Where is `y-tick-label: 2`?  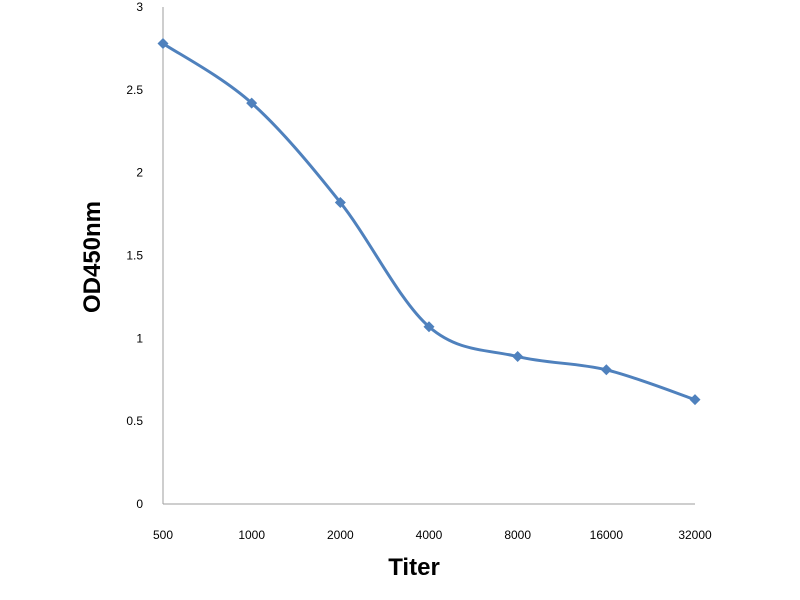
y-tick-label: 2 is located at coordinates (139, 173).